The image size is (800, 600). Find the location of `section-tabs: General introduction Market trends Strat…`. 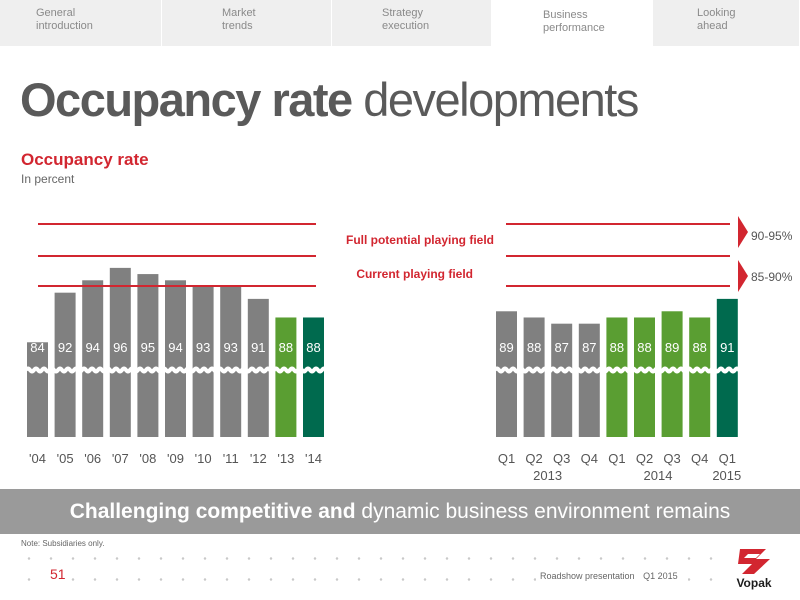

section-tabs: General introduction Market trends Strat… is located at coordinates (400, 23).